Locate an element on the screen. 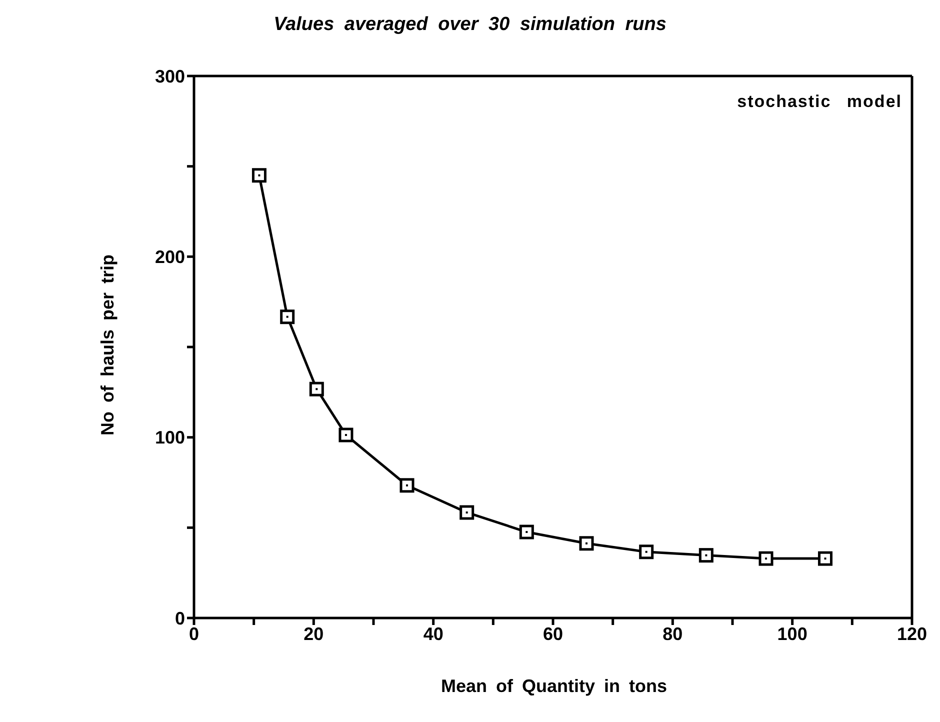 The height and width of the screenshot is (722, 940). y-tick-label: 200 is located at coordinates (169, 257).